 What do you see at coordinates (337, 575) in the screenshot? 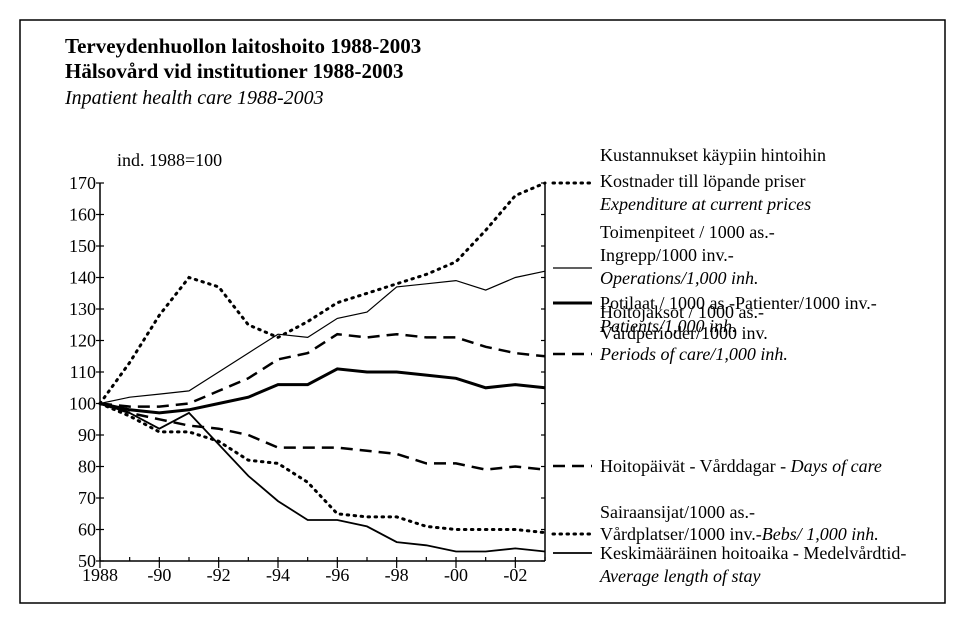
I see `x-tick-label: -96` at bounding box center [337, 575].